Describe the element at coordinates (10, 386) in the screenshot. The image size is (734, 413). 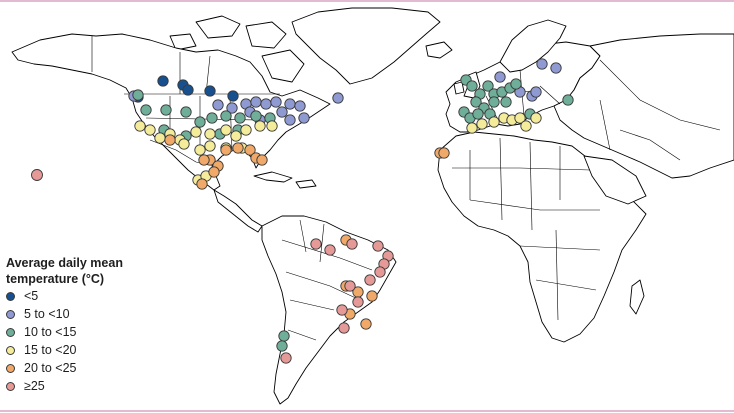
I see `legend-swatch-ge25` at that location.